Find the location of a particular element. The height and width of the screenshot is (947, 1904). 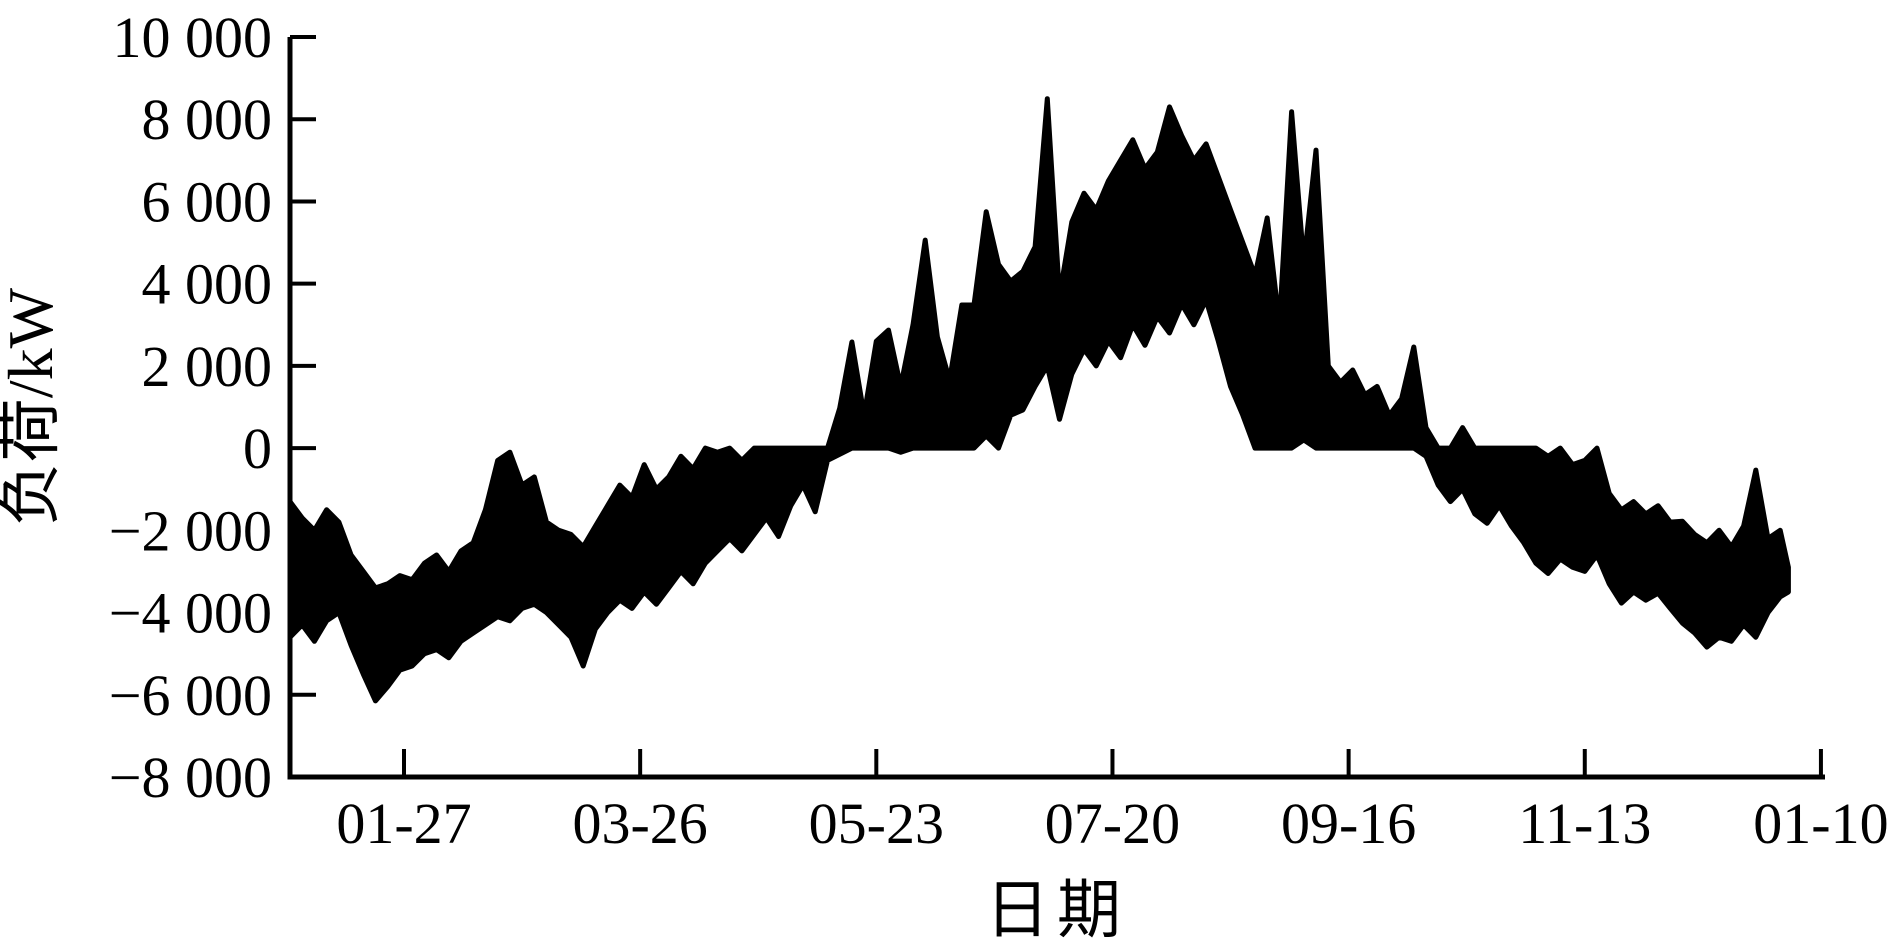

x-tick-label: 01-27 is located at coordinates (403, 823).